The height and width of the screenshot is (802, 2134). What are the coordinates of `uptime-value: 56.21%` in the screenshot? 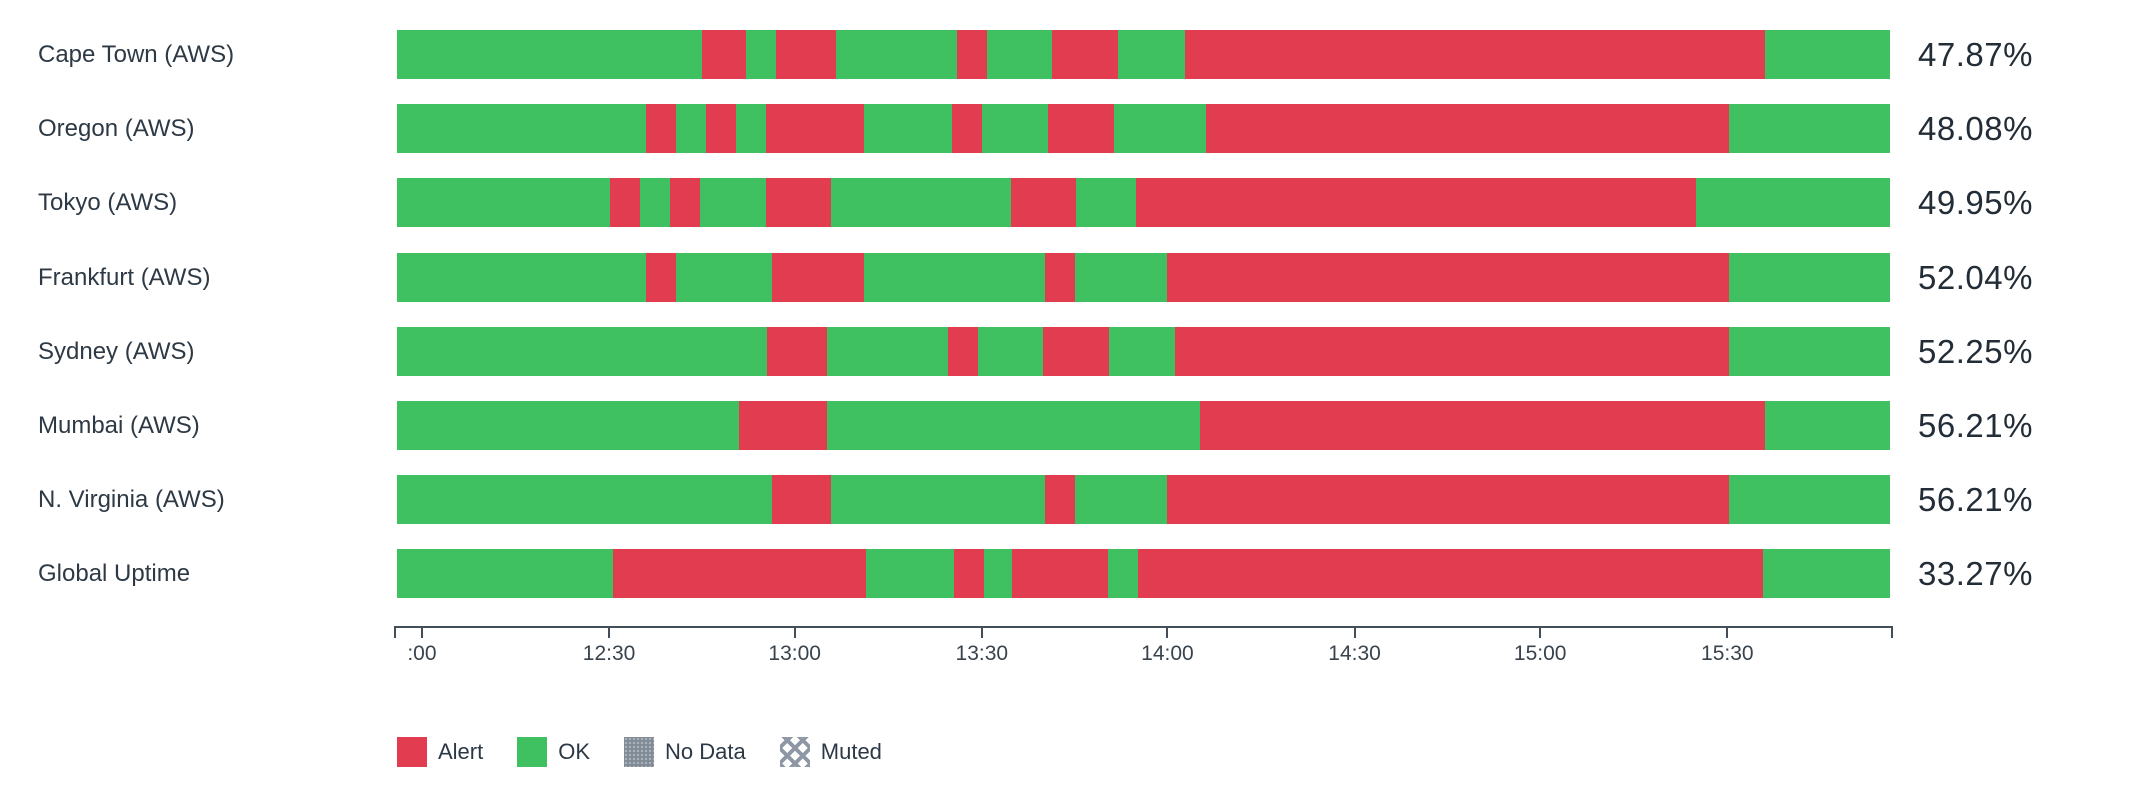 It's located at (1975, 425).